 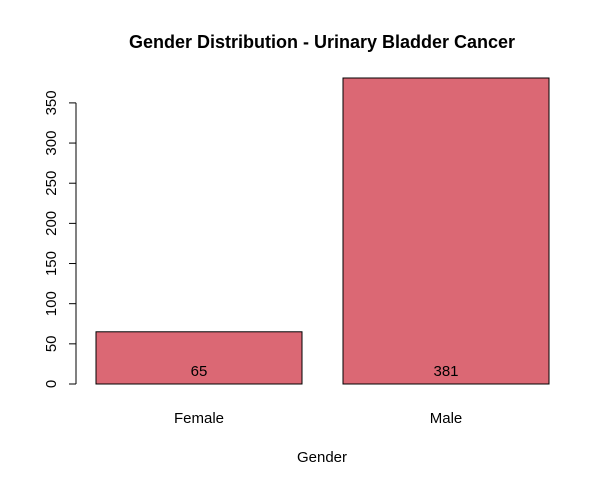 I want to click on y-tick-label: 200, so click(x=51, y=223).